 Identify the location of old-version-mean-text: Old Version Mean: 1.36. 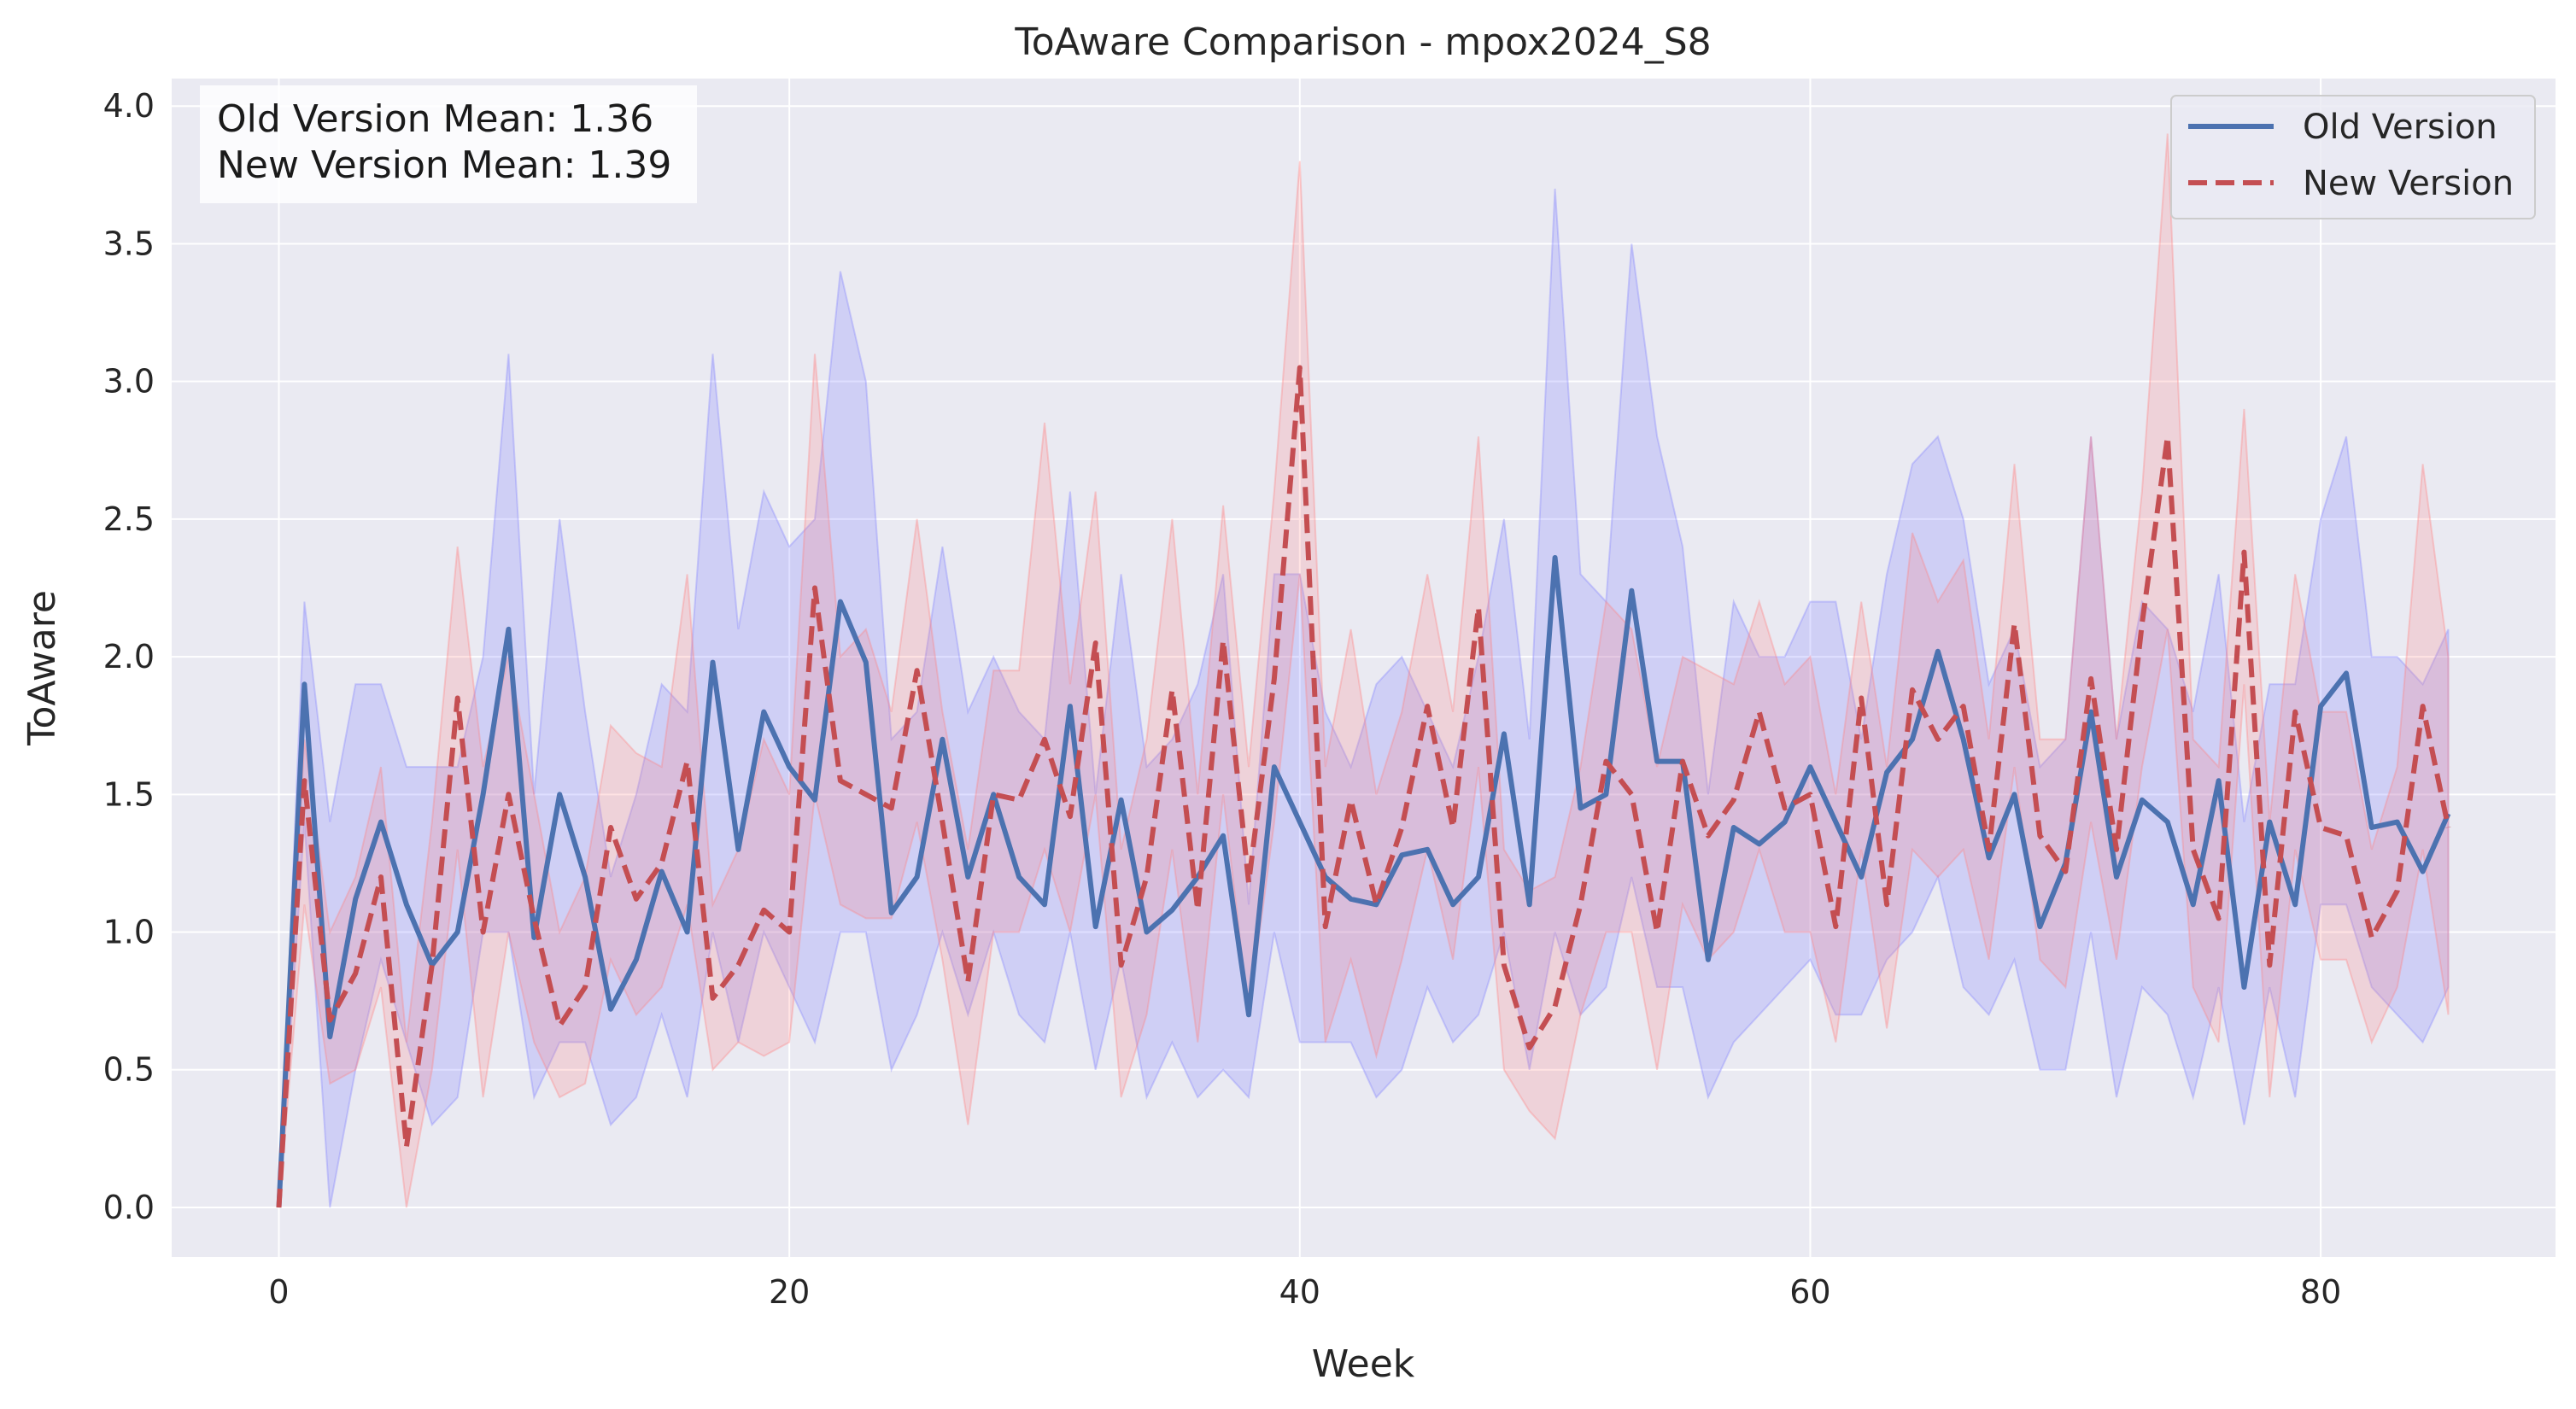
(435, 119).